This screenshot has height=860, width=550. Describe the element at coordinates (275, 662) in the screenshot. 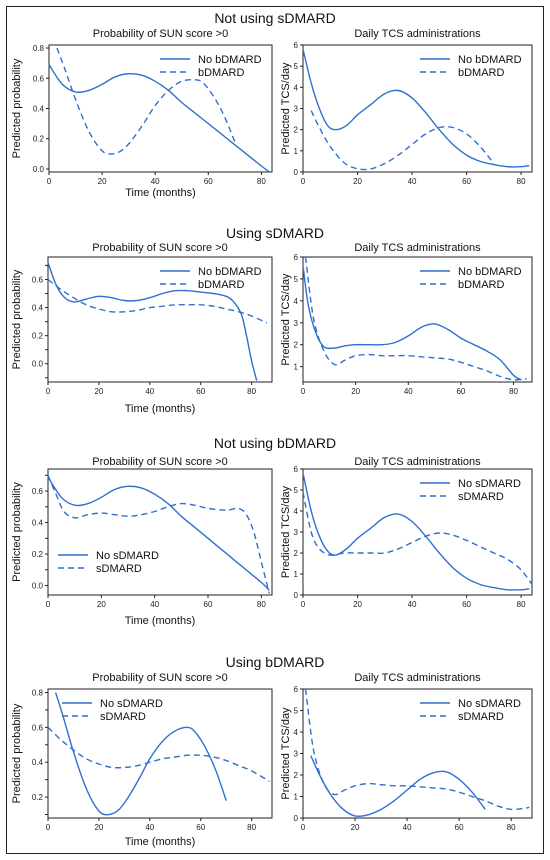

I see `section-title: Using bDMARD` at that location.